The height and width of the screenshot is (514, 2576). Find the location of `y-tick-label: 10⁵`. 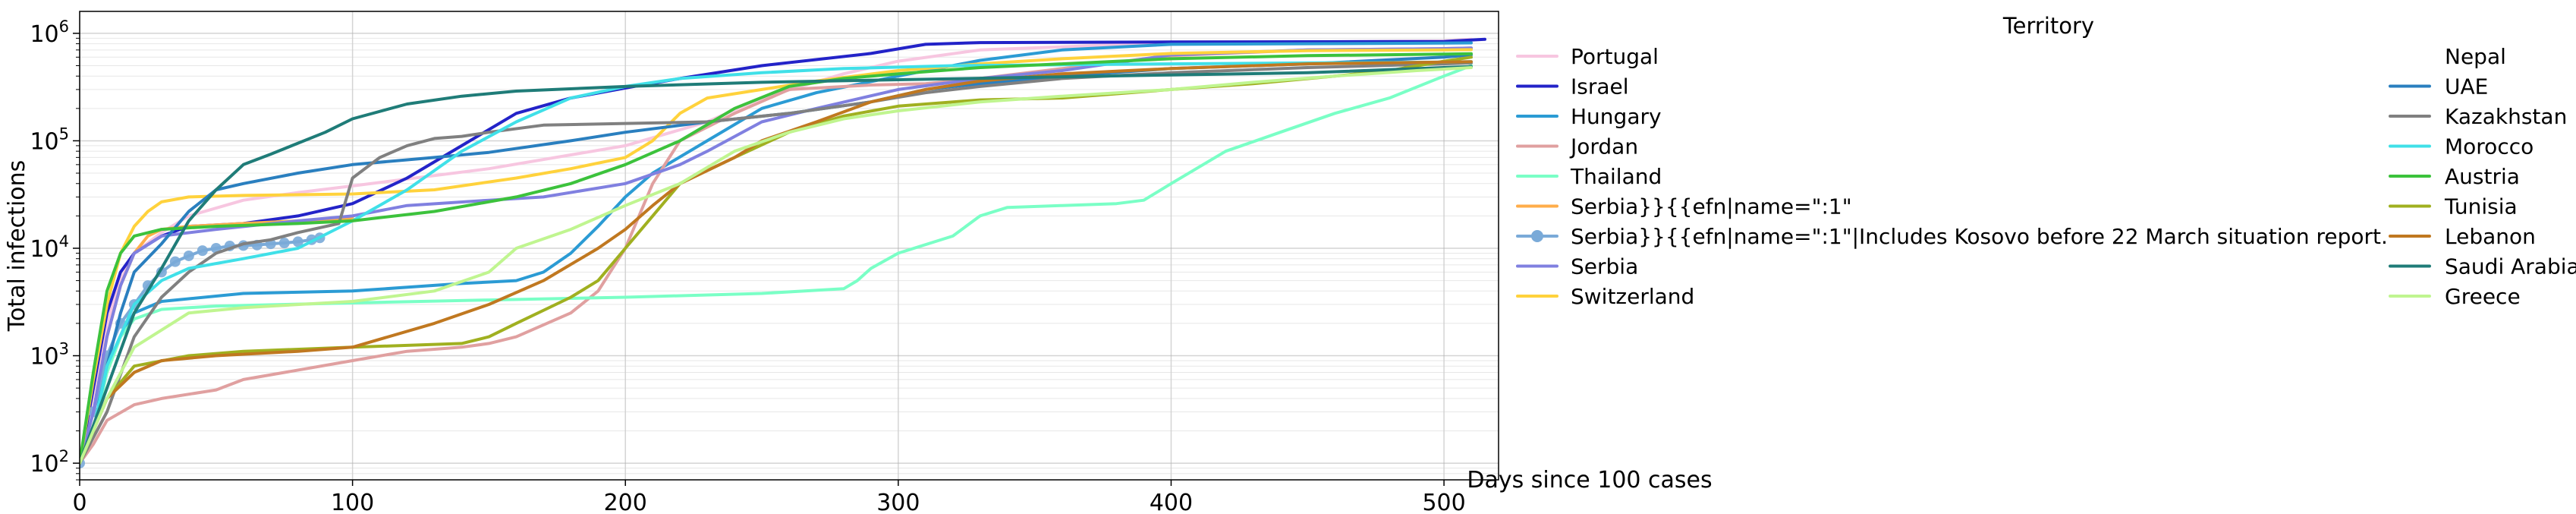

y-tick-label: 10⁵ is located at coordinates (49, 140).